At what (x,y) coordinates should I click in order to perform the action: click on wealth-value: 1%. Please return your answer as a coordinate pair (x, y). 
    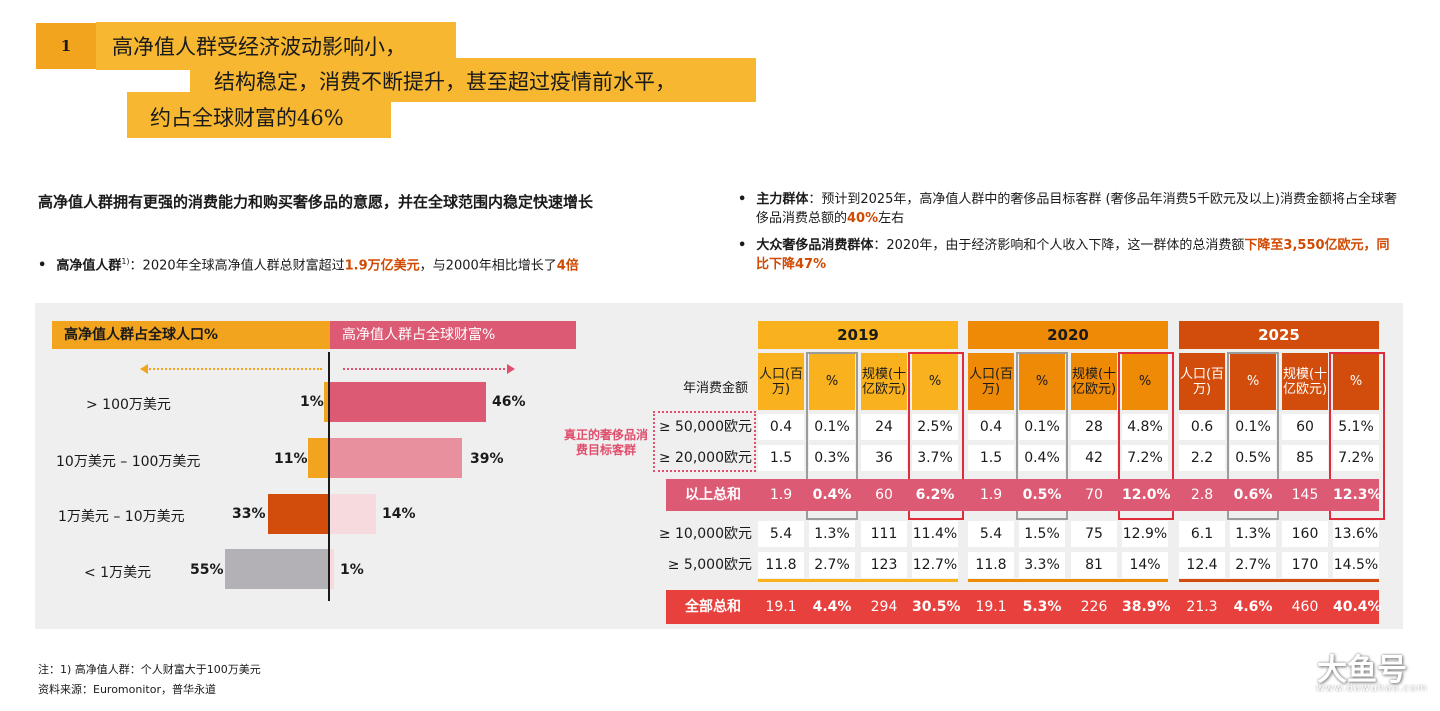
    Looking at the image, I should click on (352, 570).